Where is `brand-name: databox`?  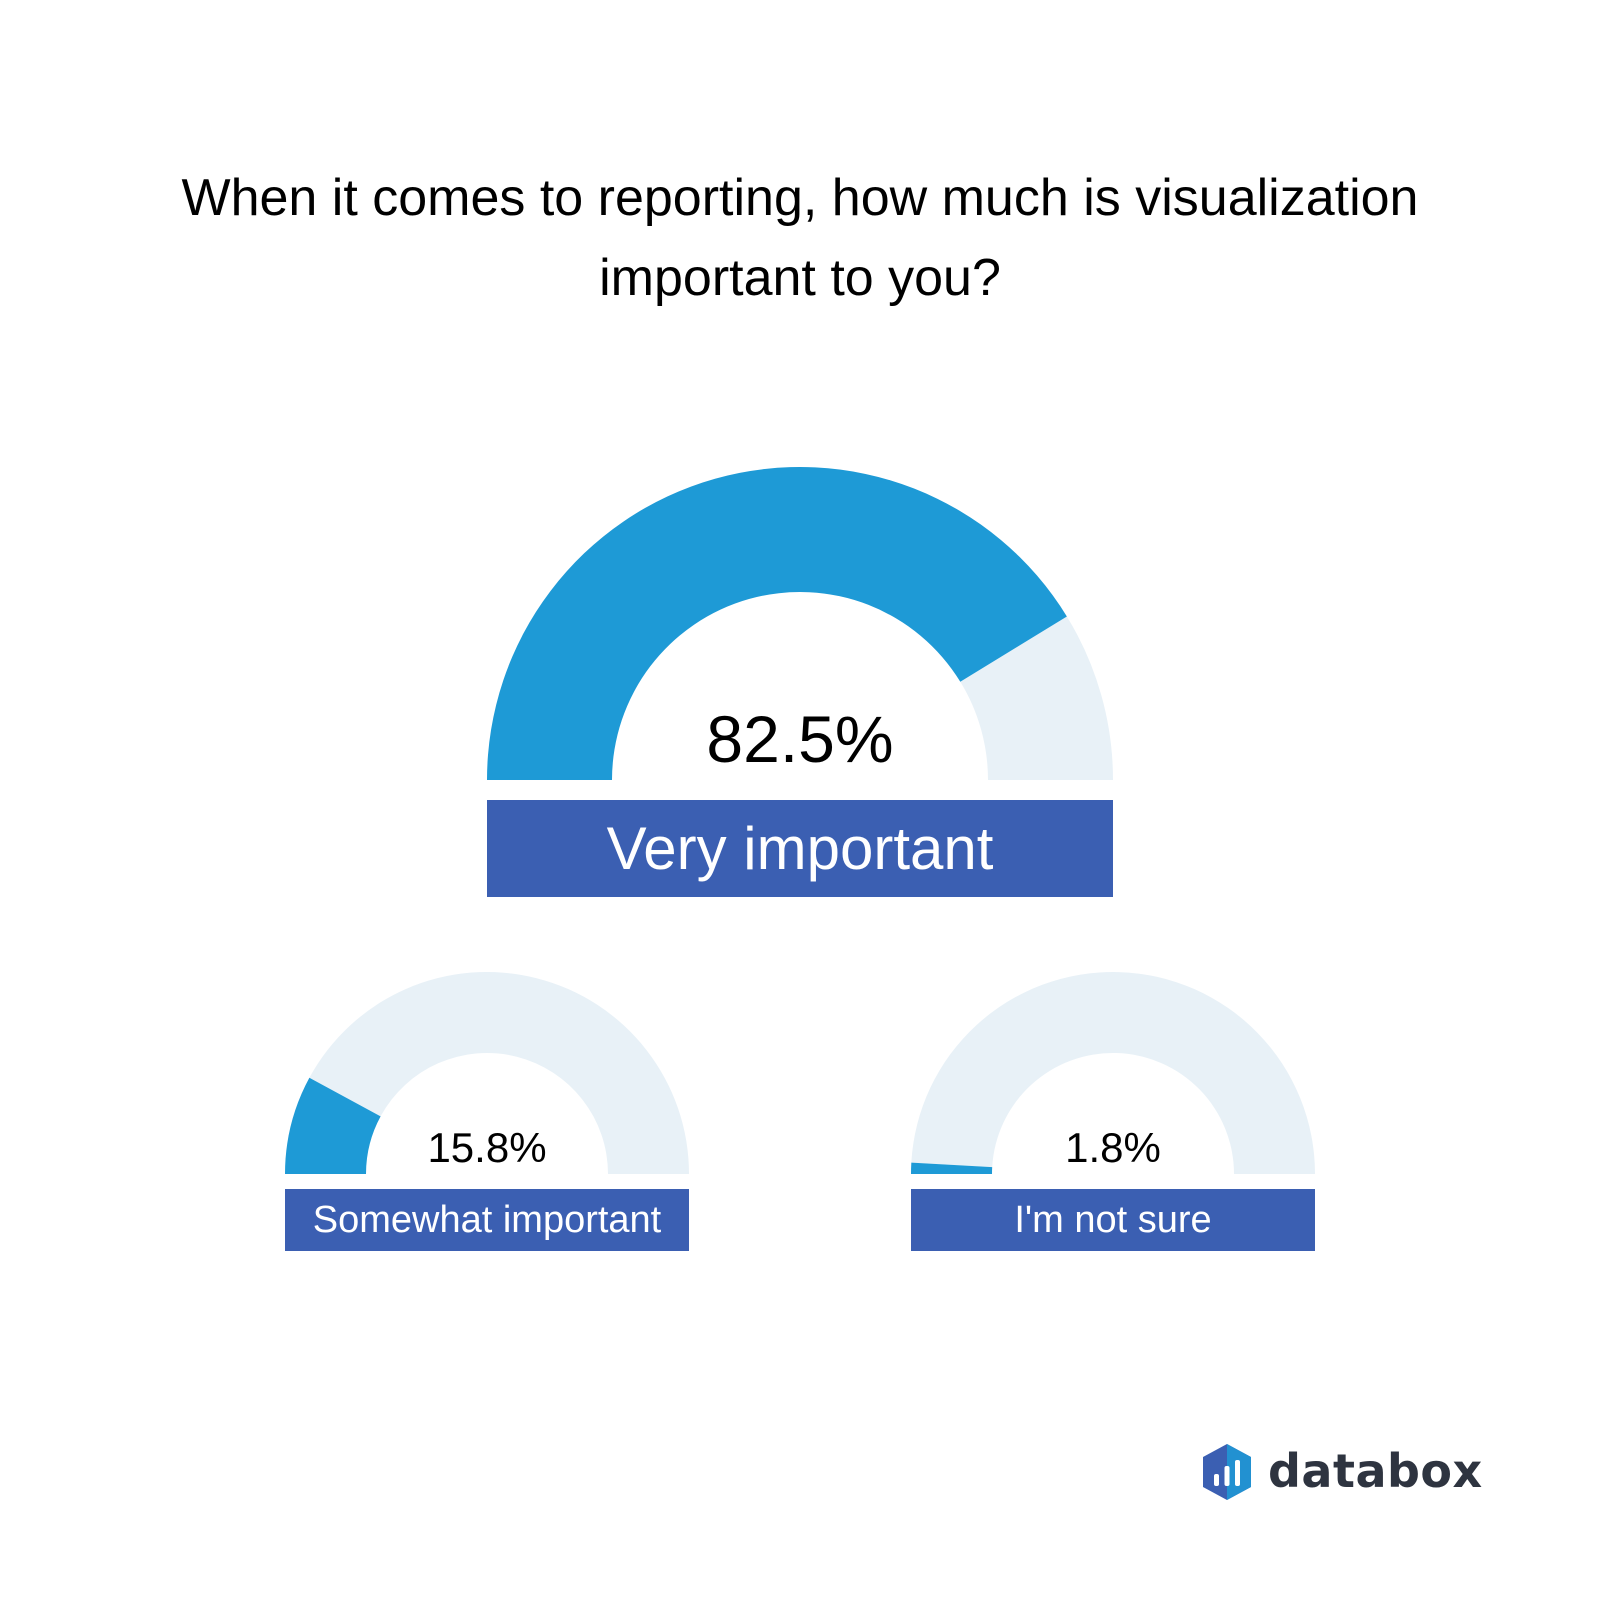
brand-name: databox is located at coordinates (1375, 1471).